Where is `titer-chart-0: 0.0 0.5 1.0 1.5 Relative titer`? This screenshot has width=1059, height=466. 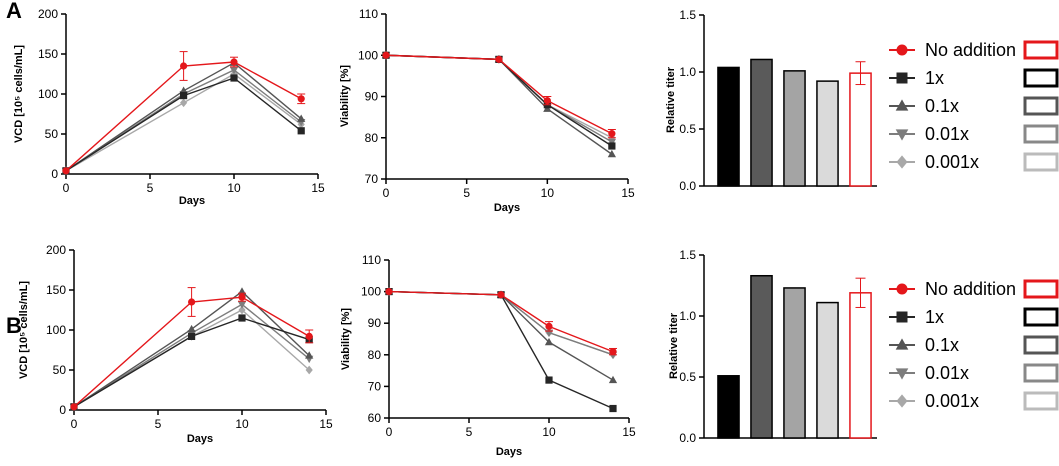 titer-chart-0: 0.0 0.5 1.0 1.5 Relative titer is located at coordinates (771, 100).